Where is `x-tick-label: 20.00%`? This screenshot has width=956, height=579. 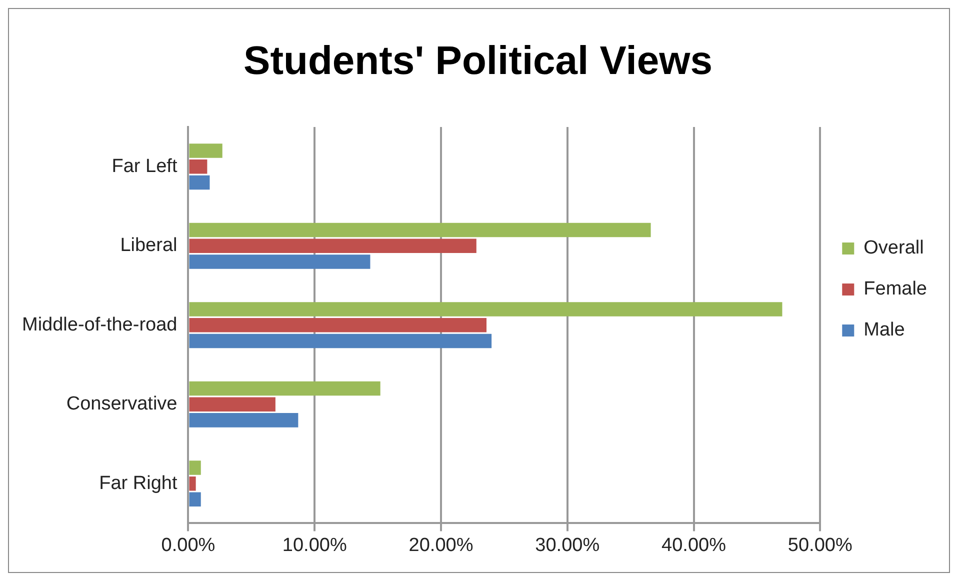
x-tick-label: 20.00% is located at coordinates (441, 545).